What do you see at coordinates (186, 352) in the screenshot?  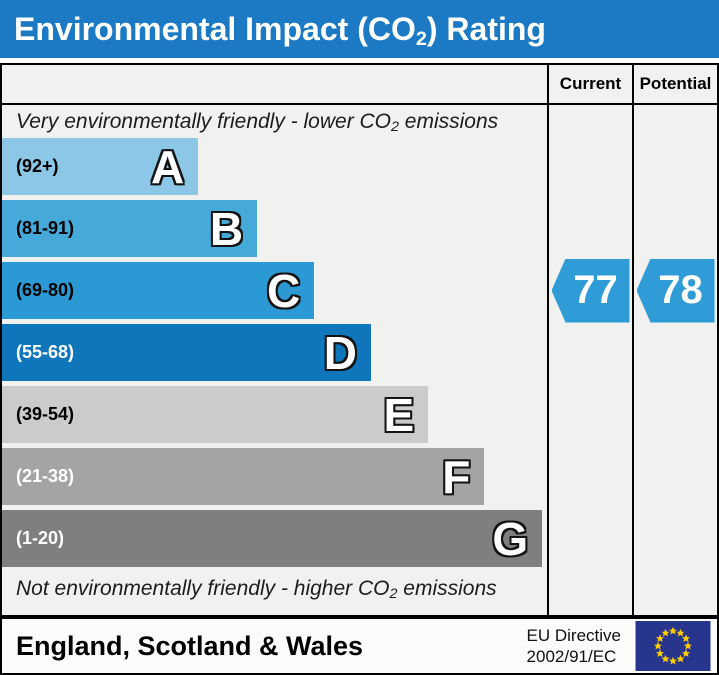 I see `band-row-d: (55-68) D` at bounding box center [186, 352].